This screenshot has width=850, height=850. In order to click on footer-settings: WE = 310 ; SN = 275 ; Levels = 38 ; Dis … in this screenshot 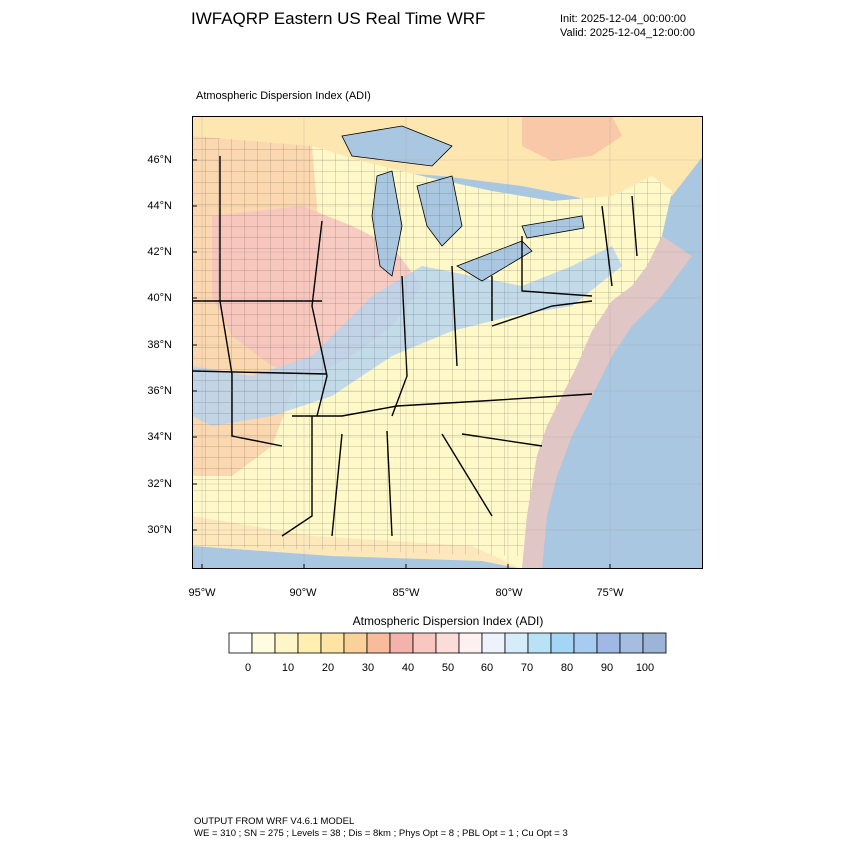, I will do `click(381, 833)`.